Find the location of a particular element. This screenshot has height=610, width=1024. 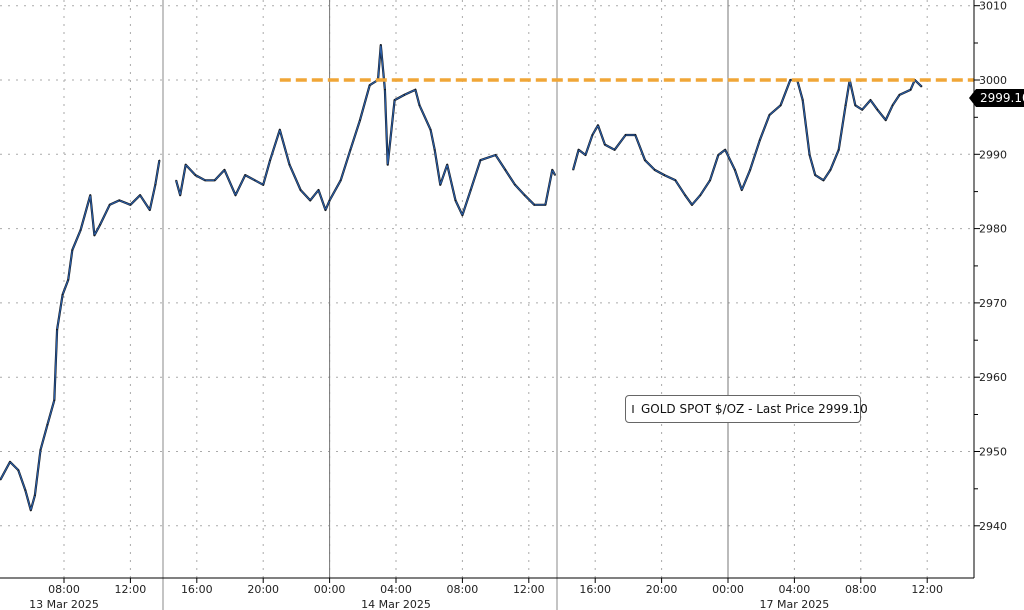

x-date-label: 17 Mar 2025 is located at coordinates (795, 604).